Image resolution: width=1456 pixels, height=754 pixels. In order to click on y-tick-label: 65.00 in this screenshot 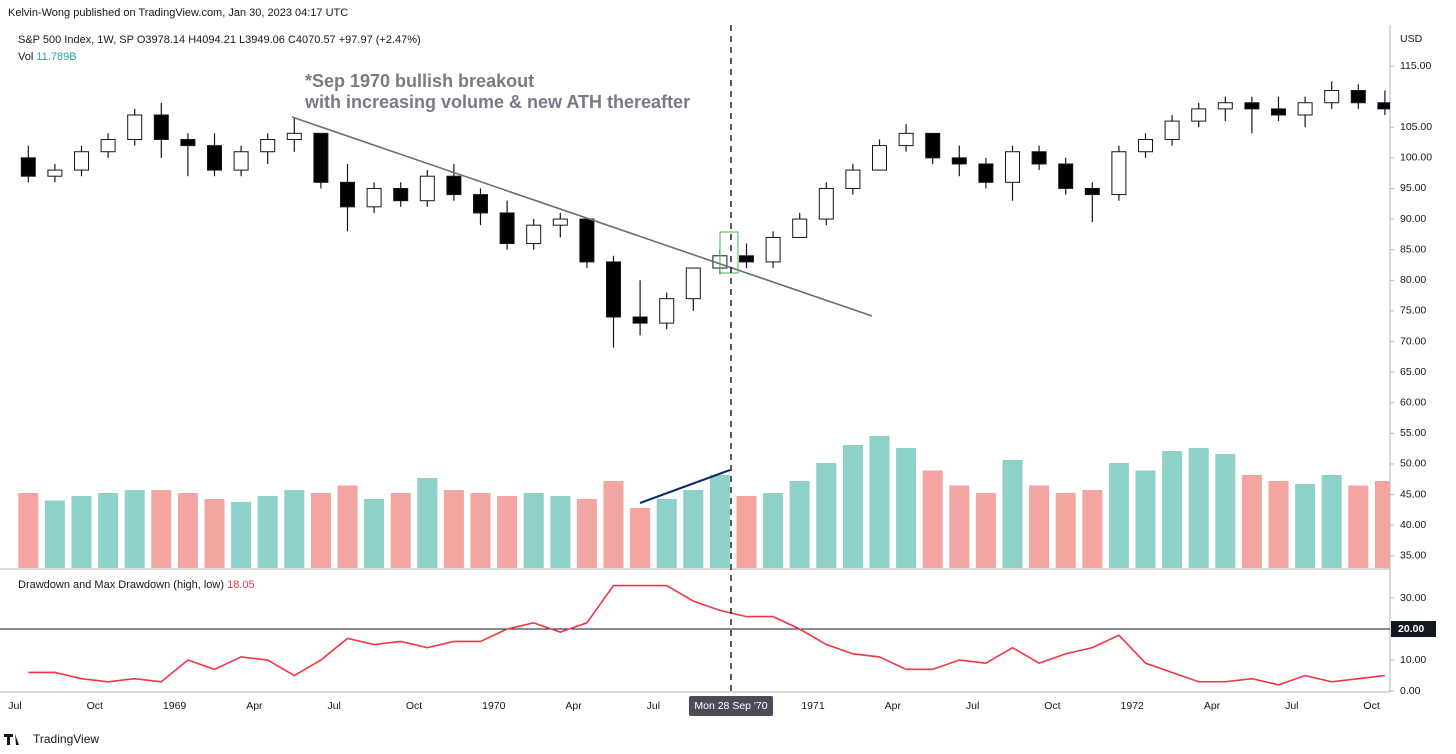, I will do `click(1413, 372)`.